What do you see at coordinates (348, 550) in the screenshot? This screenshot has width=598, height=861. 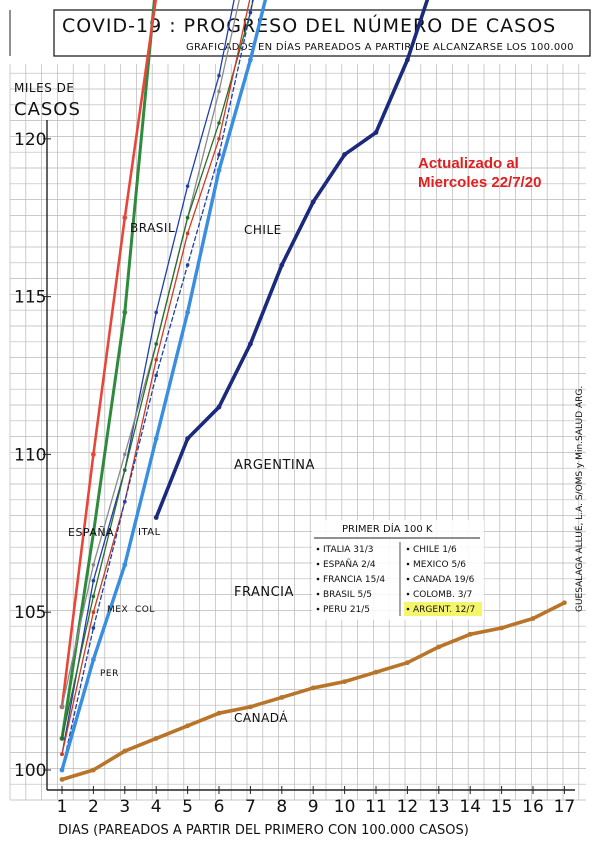 I see `legend-entry: ITALIA 31/3` at bounding box center [348, 550].